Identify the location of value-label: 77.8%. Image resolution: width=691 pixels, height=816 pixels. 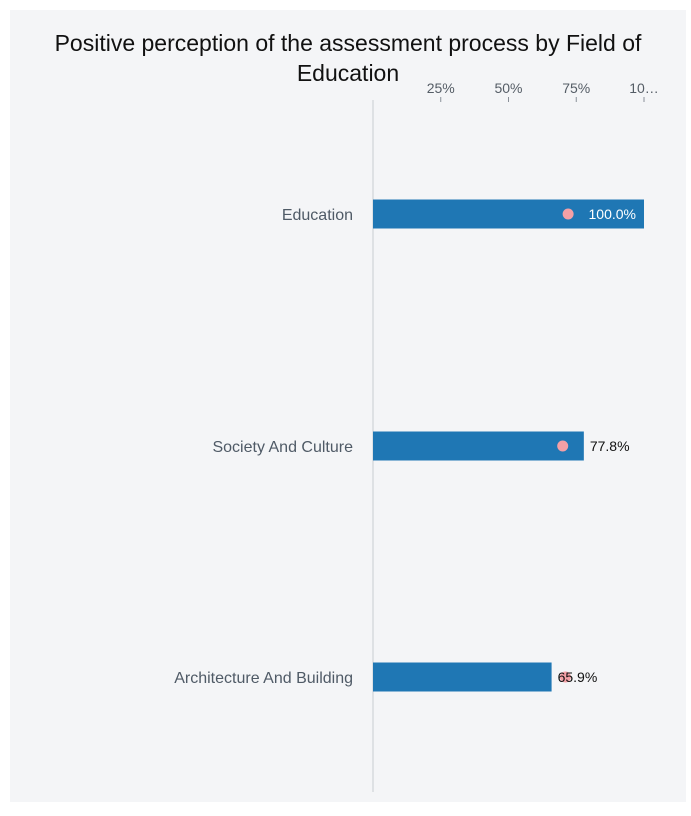
(610, 446).